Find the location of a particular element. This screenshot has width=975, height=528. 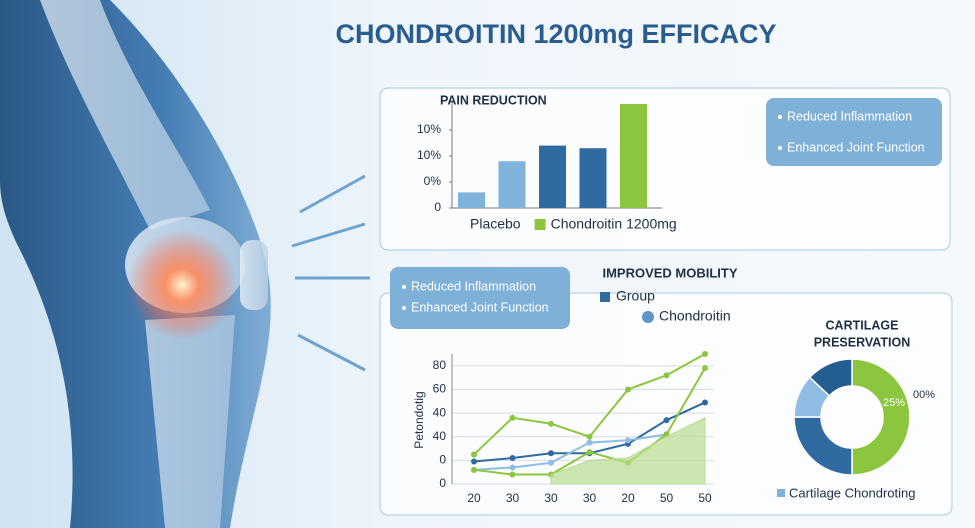

area is located at coordinates (628, 451).